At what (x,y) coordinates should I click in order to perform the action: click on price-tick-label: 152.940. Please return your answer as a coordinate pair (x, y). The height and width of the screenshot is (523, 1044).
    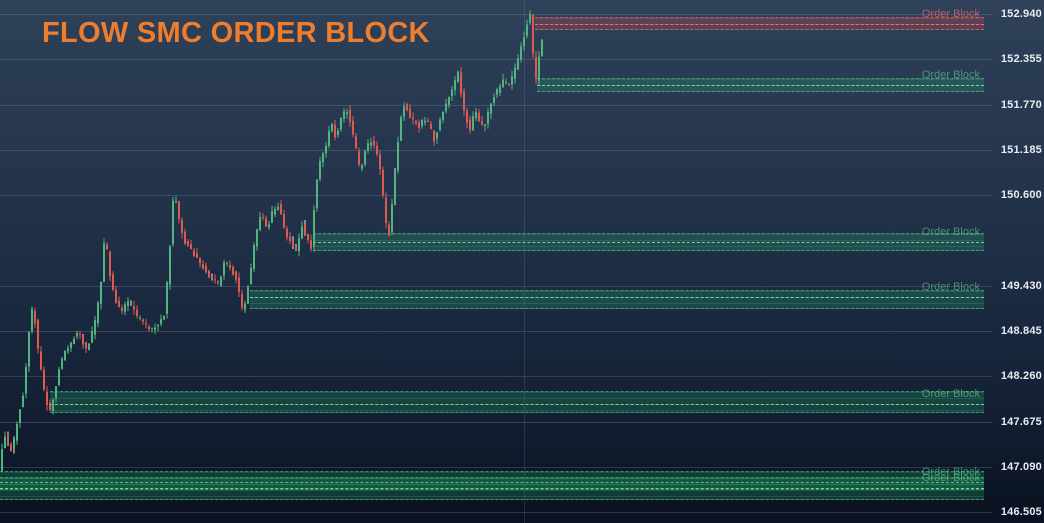
    Looking at the image, I should click on (1021, 14).